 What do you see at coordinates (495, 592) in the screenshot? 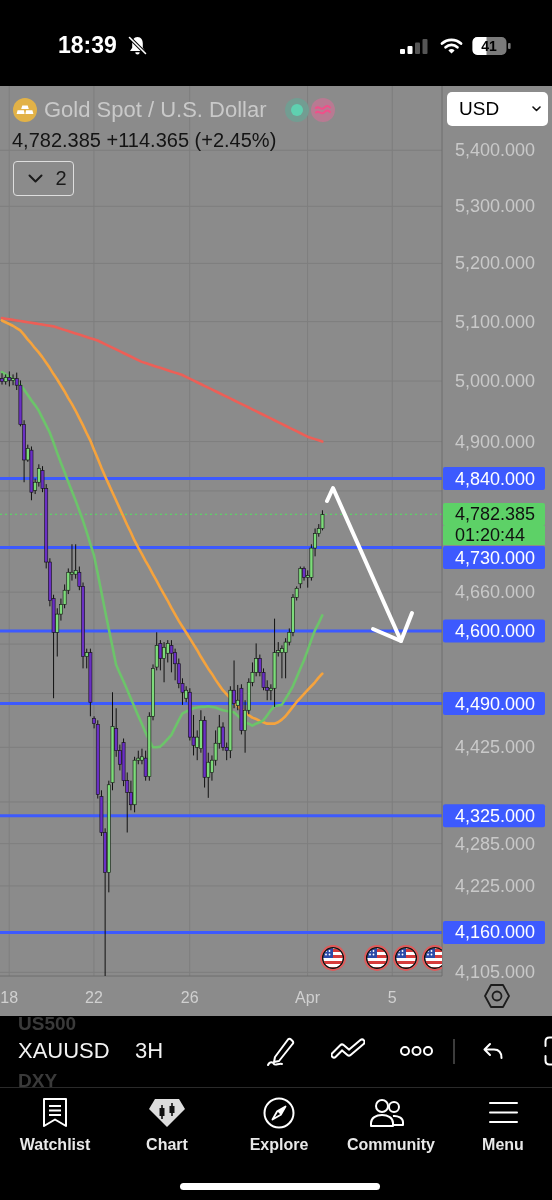
I see `y-tick-label: 4,660.000` at bounding box center [495, 592].